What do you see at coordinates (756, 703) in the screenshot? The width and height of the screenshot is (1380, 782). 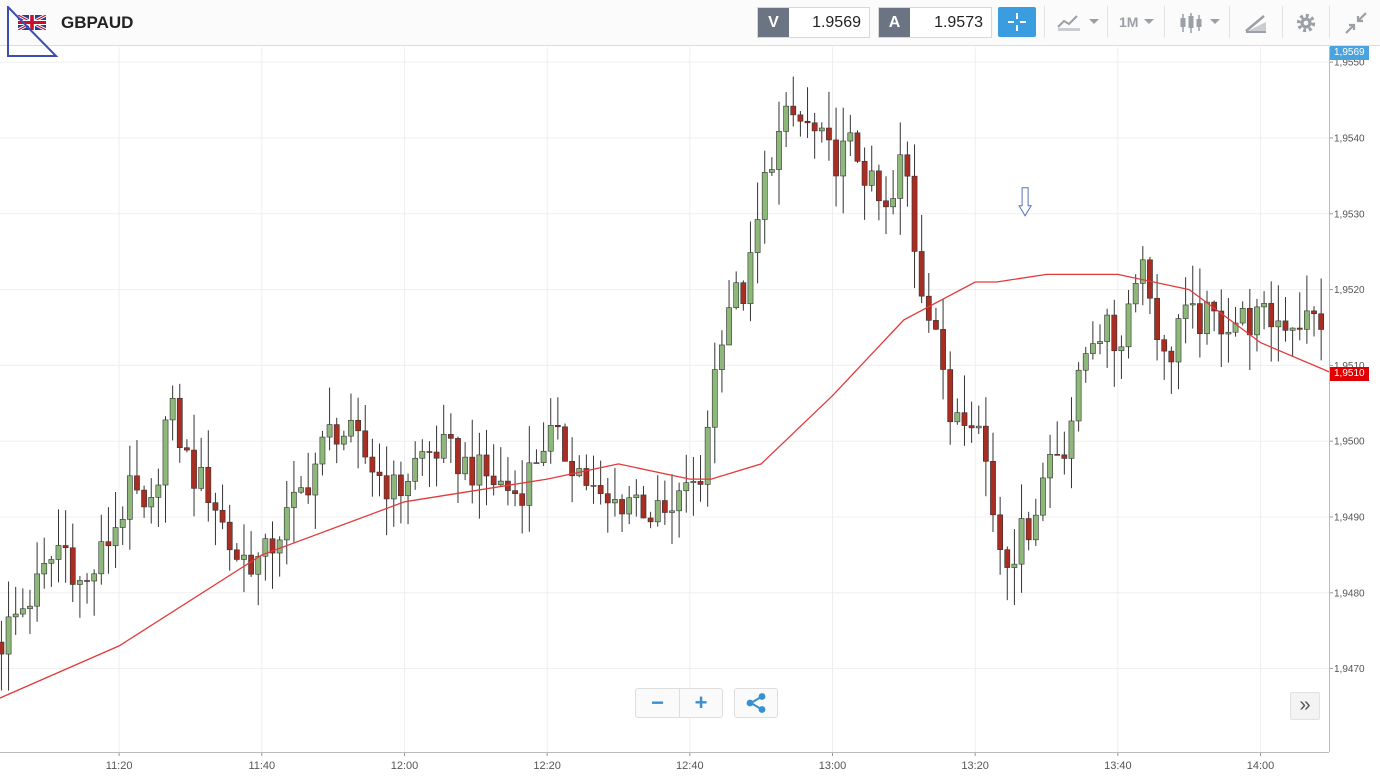 I see `share-button` at bounding box center [756, 703].